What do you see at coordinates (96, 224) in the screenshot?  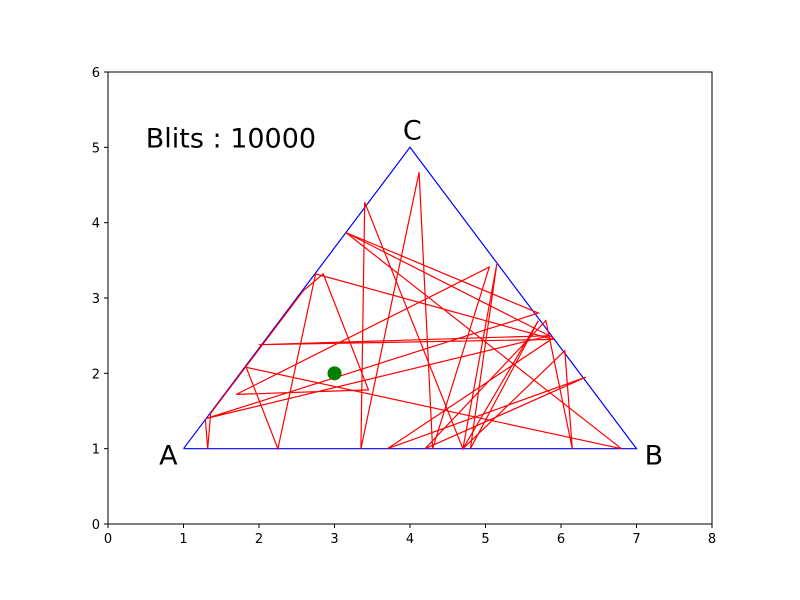 I see `y-tick-label: 4` at bounding box center [96, 224].